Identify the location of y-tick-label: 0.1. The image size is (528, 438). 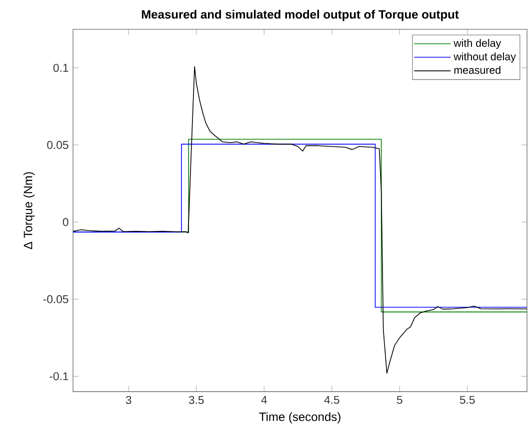
(60, 68).